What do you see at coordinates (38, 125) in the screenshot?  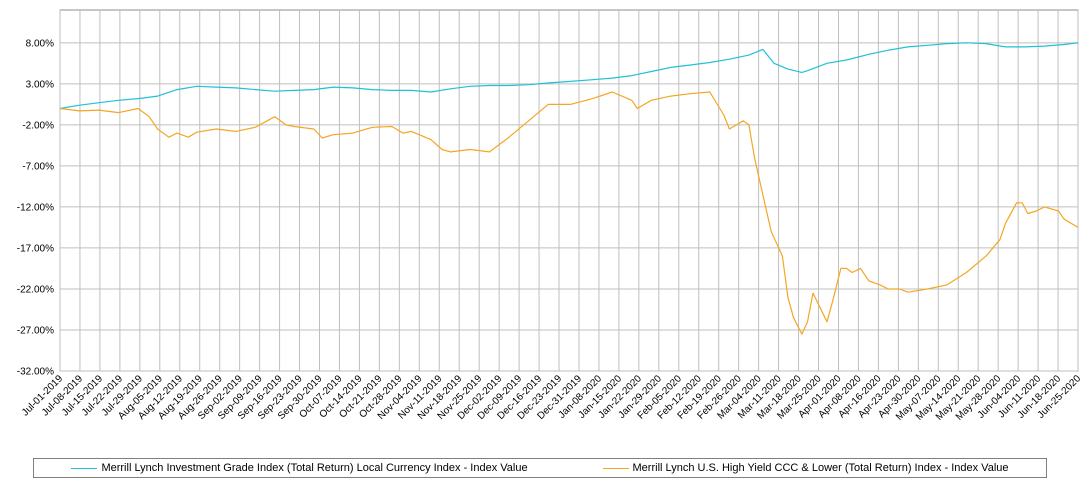 I see `y-tick-label: -2.00%` at bounding box center [38, 125].